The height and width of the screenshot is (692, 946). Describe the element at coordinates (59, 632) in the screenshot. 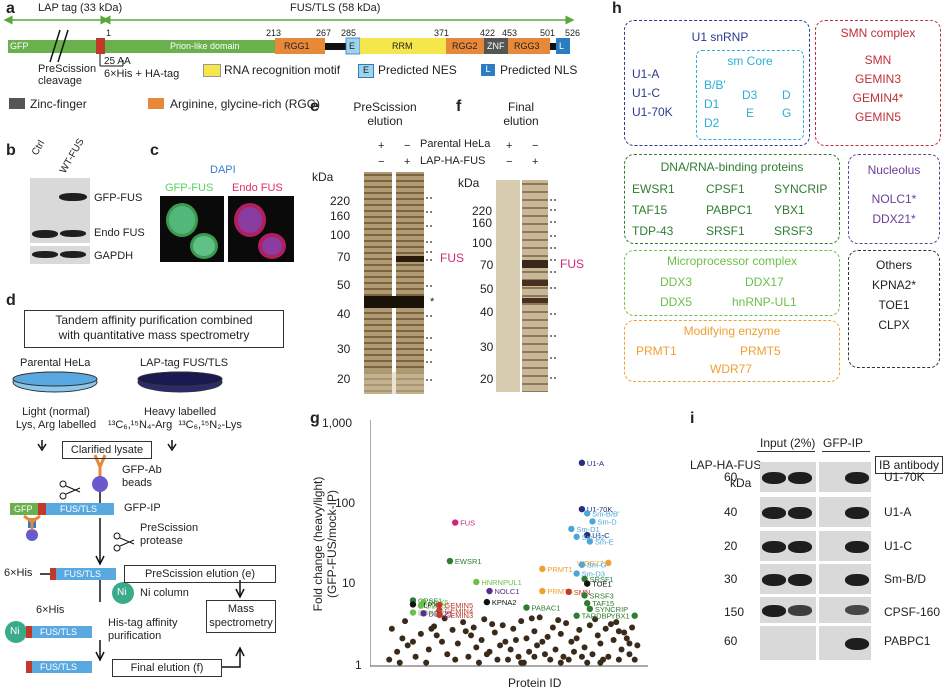

I see `fus-tag-text-3: FUS/TLS` at that location.